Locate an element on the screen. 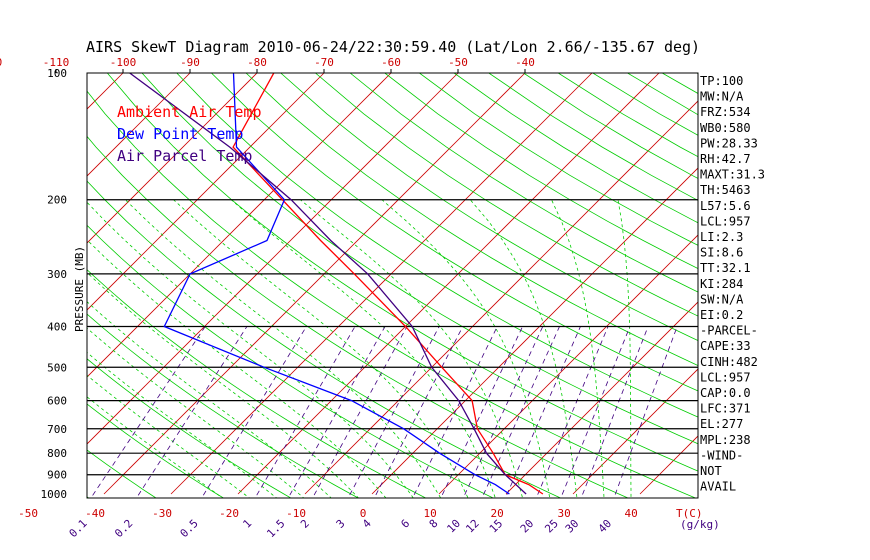 The height and width of the screenshot is (560, 870). bottom-temp-label: 10 is located at coordinates (429, 513).